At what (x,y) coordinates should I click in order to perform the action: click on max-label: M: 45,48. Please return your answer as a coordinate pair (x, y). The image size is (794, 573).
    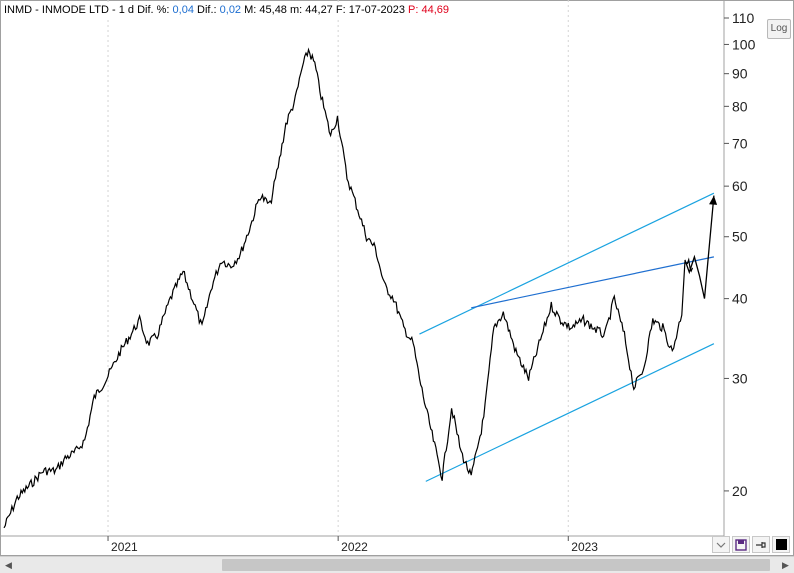
    Looking at the image, I should click on (265, 10).